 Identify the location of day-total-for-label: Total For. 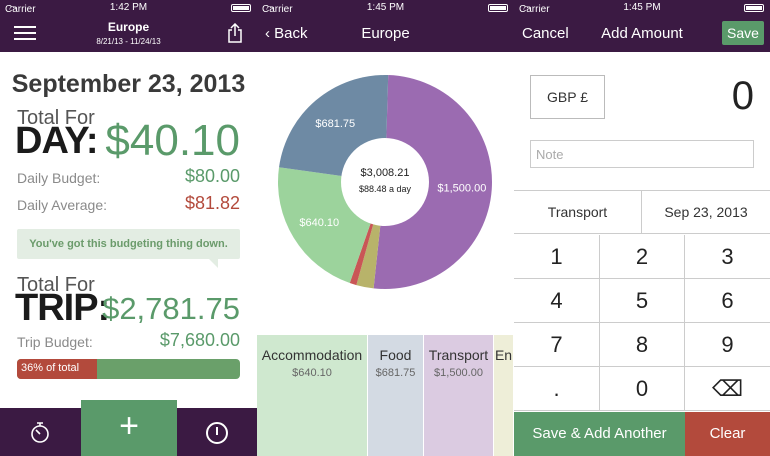
(56, 118).